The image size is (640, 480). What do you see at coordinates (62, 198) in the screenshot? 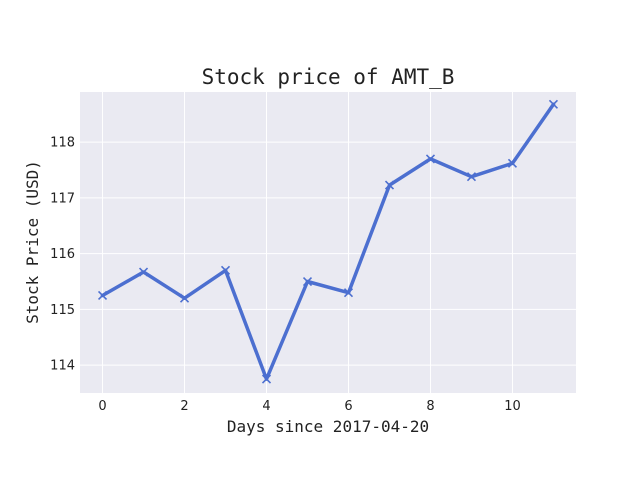
I see `y-tick-label: 117` at bounding box center [62, 198].